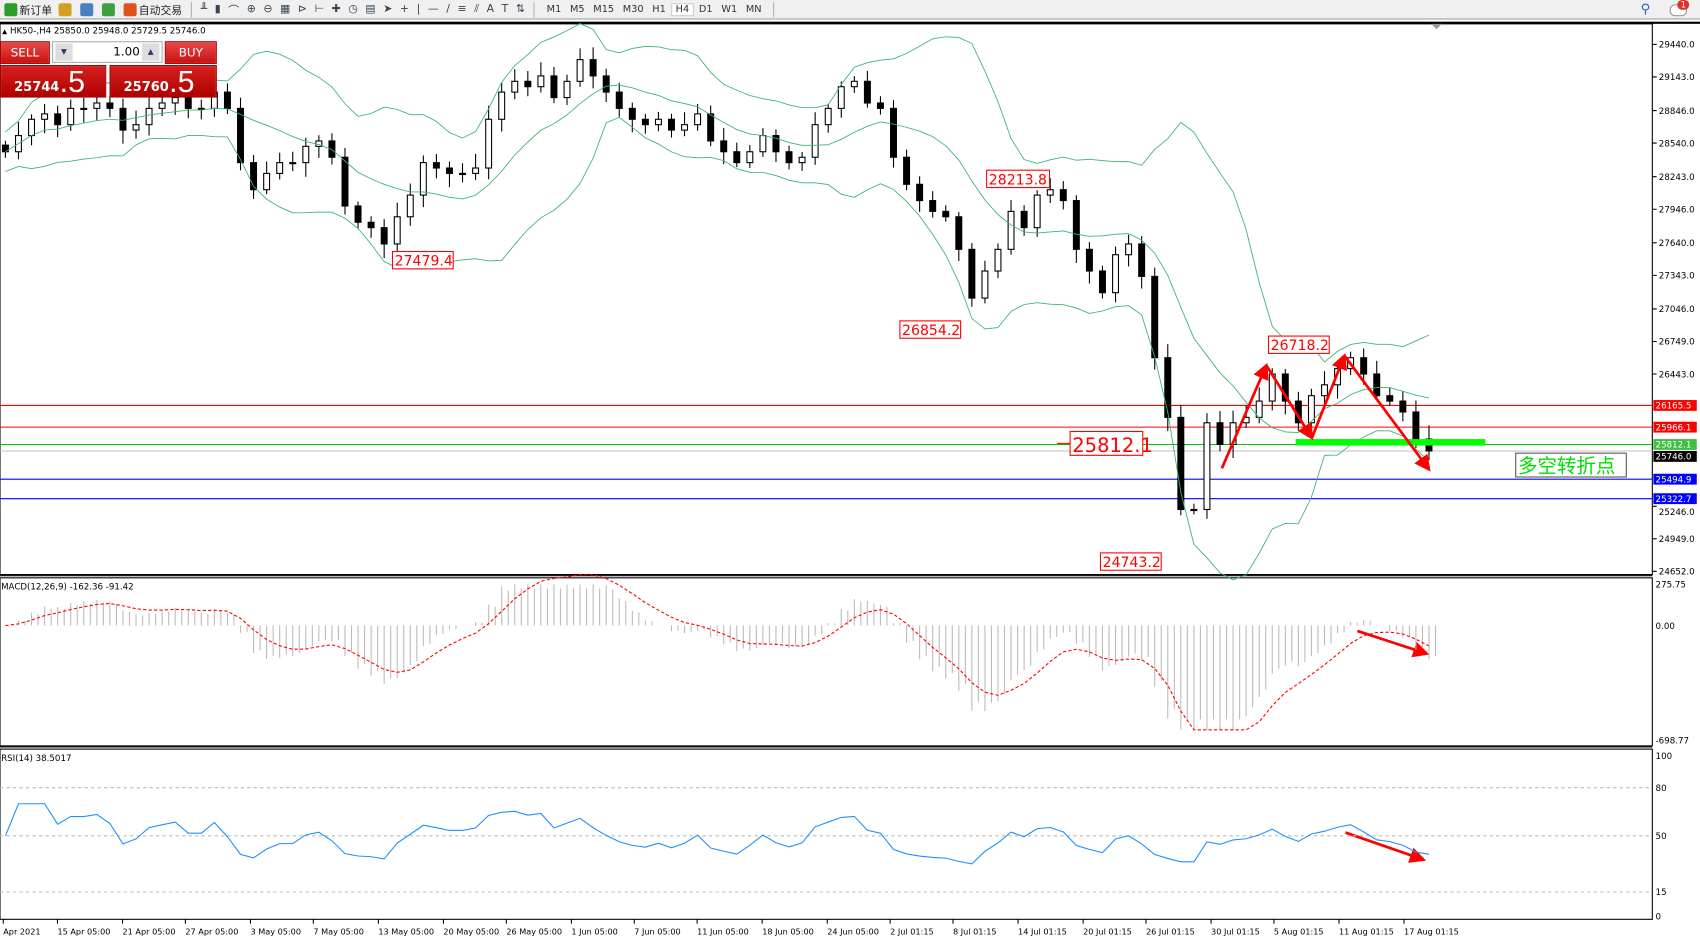 The image size is (1700, 943). Describe the element at coordinates (319, 9) in the screenshot. I see `autoscroll-icon: ⊢` at that location.